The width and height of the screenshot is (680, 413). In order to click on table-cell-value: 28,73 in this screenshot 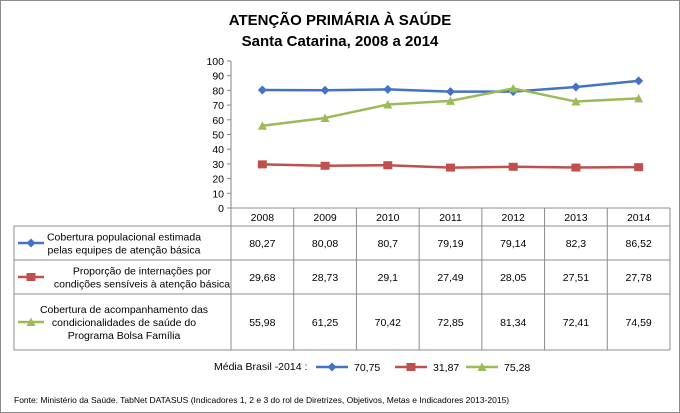, I will do `click(325, 278)`.